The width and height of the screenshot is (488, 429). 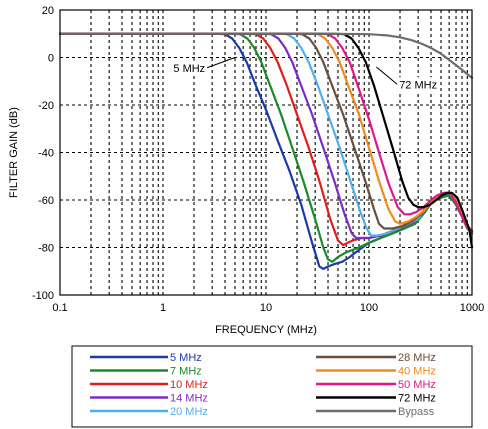 I want to click on y-tick-label: -40, so click(x=46, y=154).